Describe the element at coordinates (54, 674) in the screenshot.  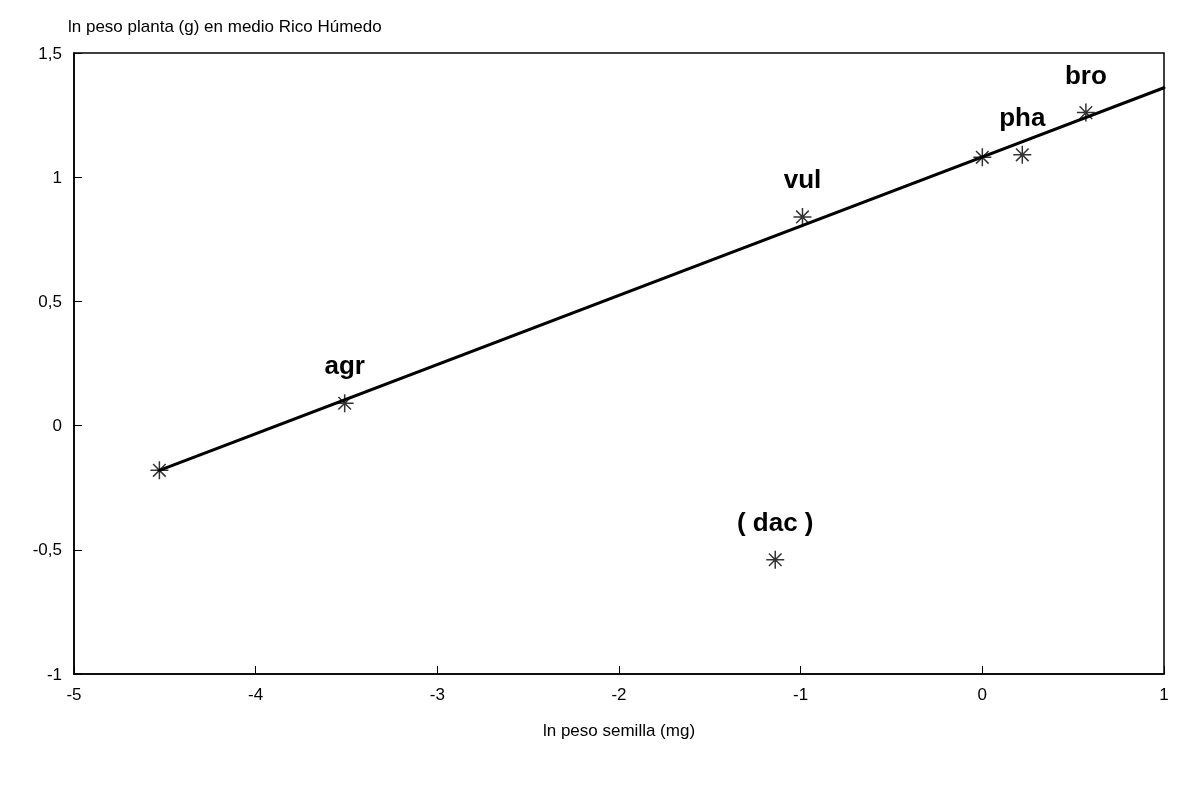
I see `y-tick-label: -1` at that location.